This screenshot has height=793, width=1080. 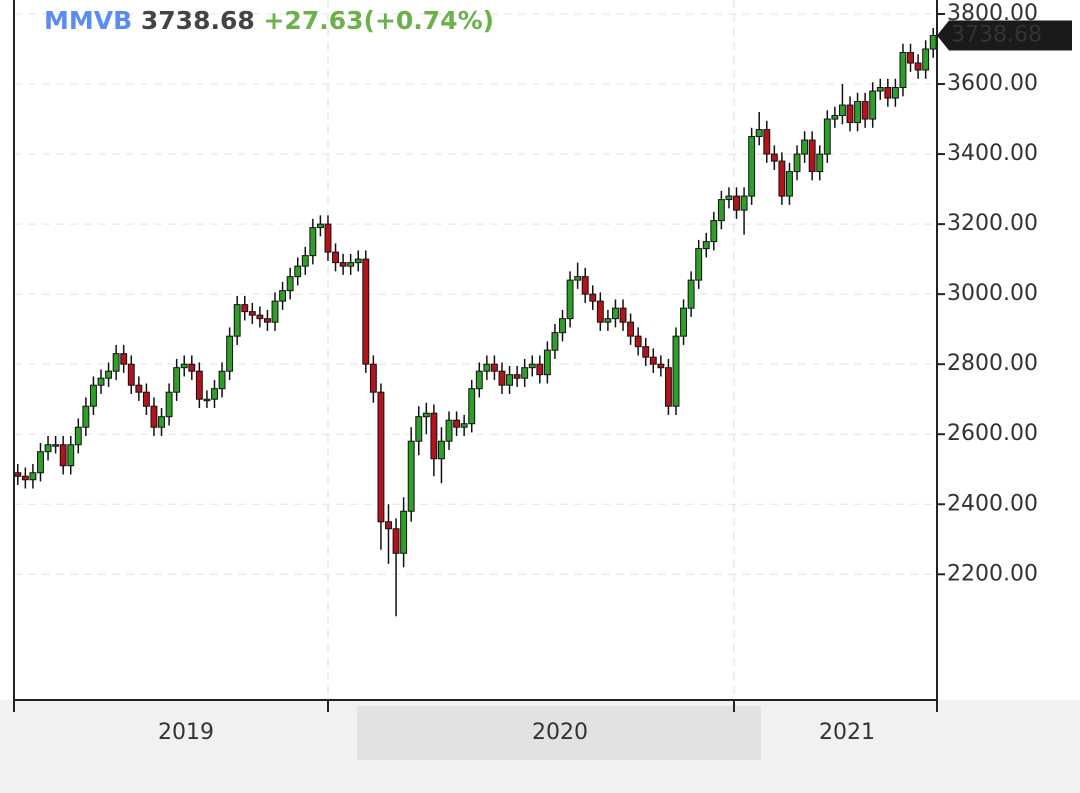 What do you see at coordinates (992, 293) in the screenshot?
I see `y-tick-label: 3000.00` at bounding box center [992, 293].